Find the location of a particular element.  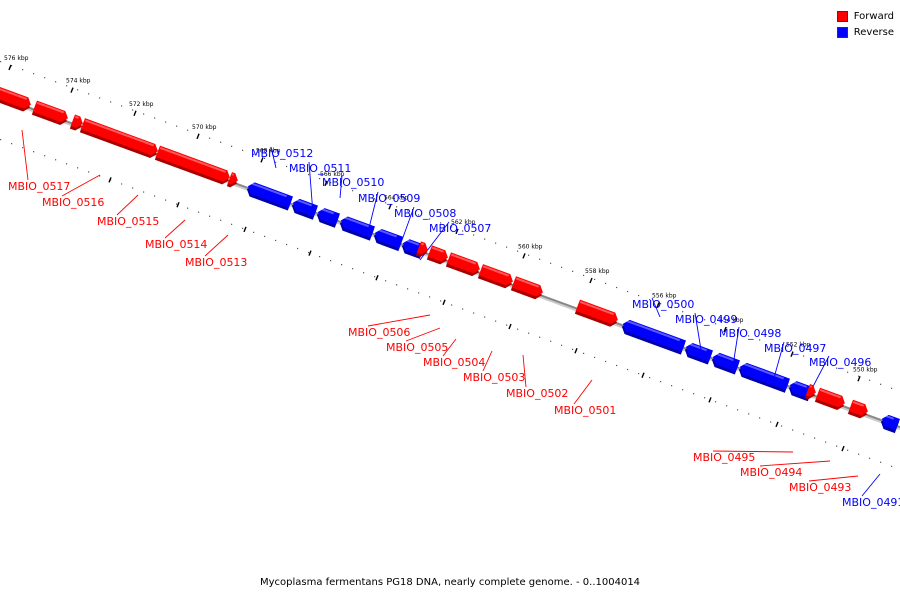

gene-label-MBIO_0502: MBIO_0502 is located at coordinates (537, 393).